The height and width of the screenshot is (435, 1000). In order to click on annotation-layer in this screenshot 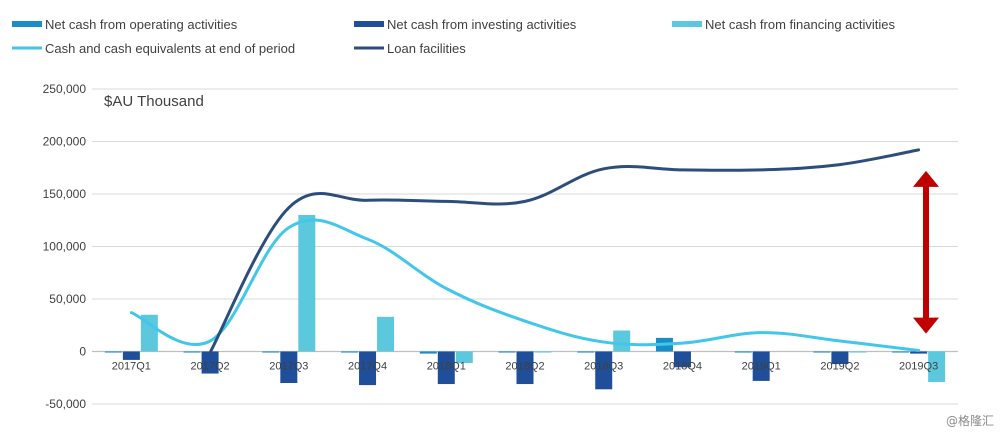, I will do `click(926, 252)`.